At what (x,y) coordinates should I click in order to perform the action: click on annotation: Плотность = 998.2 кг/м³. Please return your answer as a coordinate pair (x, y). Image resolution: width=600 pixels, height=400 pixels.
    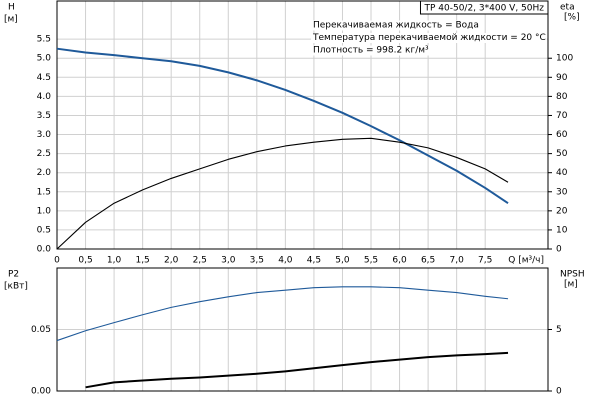
    Looking at the image, I should click on (371, 51).